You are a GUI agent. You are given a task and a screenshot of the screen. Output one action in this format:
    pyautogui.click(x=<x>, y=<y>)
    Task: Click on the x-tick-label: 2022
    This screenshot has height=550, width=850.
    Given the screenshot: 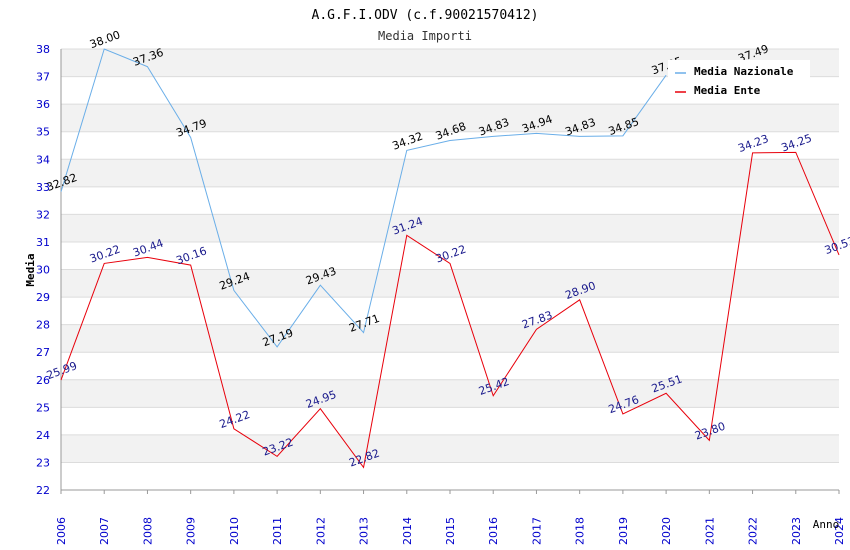 What is the action you would take?
    pyautogui.click(x=753, y=531)
    